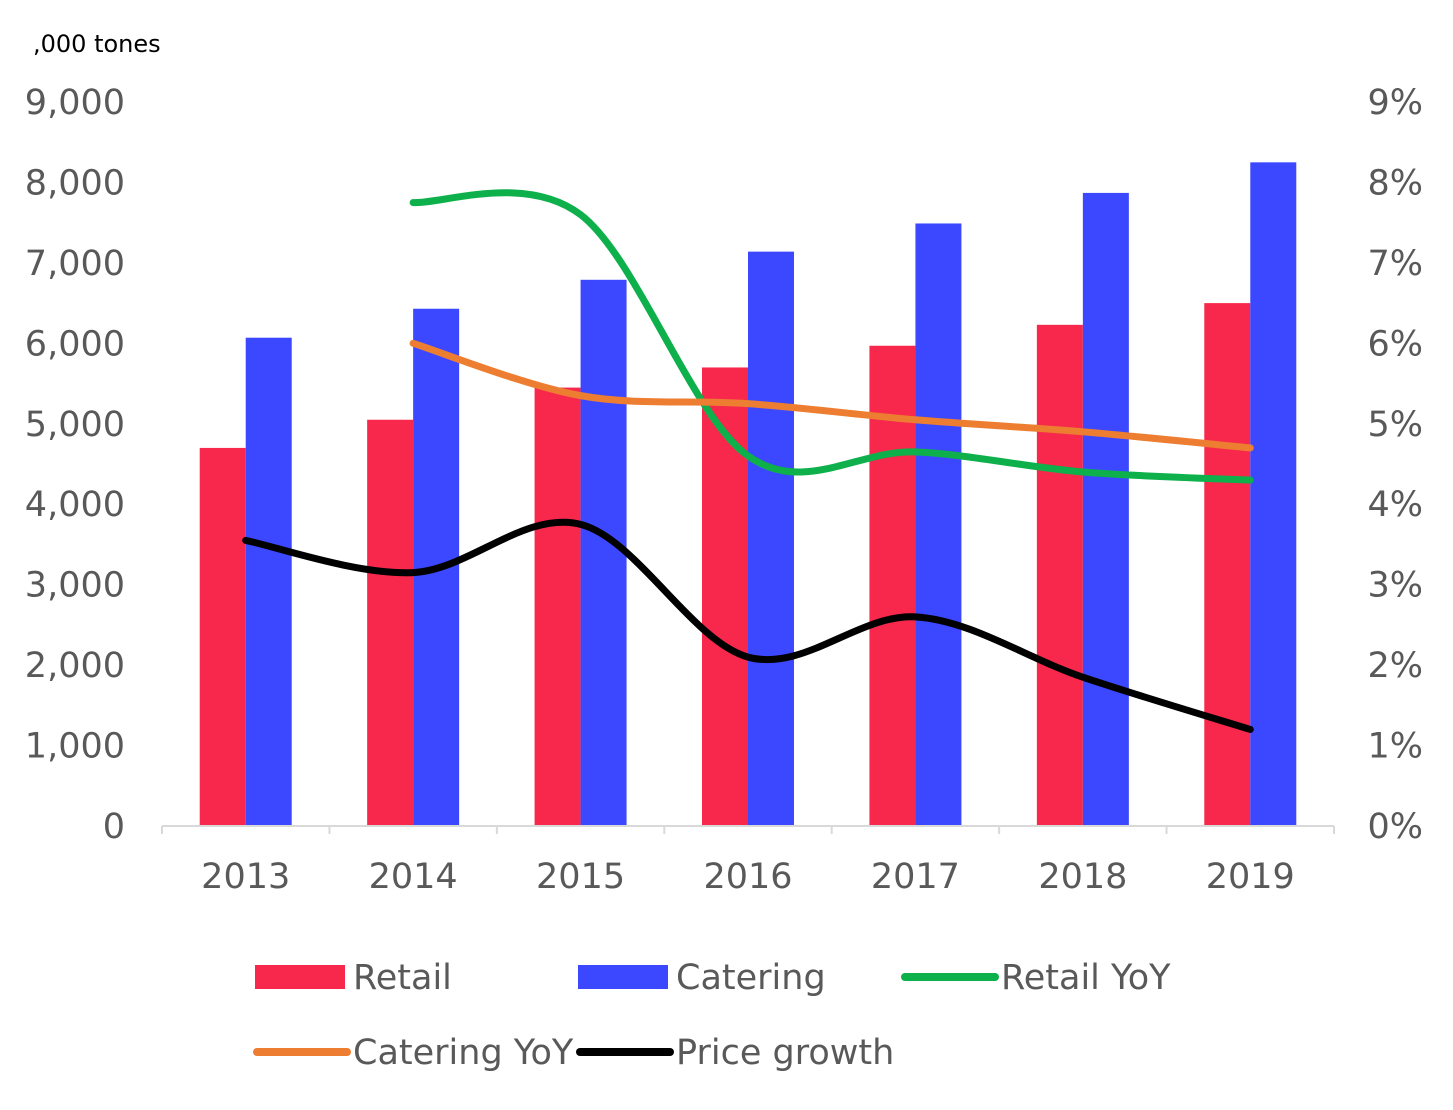 This screenshot has height=1110, width=1453. Describe the element at coordinates (245, 877) in the screenshot. I see `x-tick-label: 2013` at that location.